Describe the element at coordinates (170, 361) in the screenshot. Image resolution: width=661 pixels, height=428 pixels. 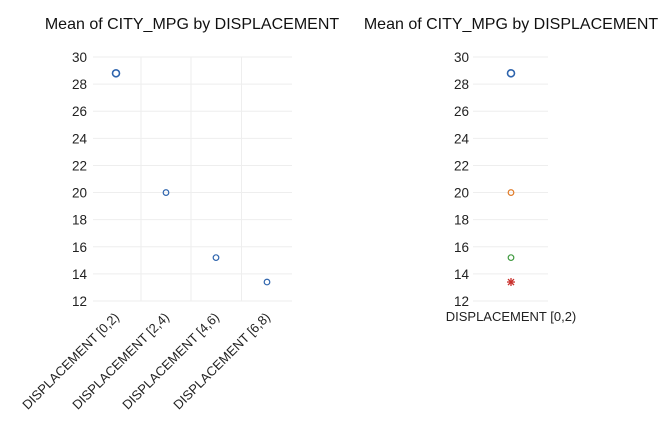
I see `x-category-label: DISPLACEMENT [4,6)` at that location.